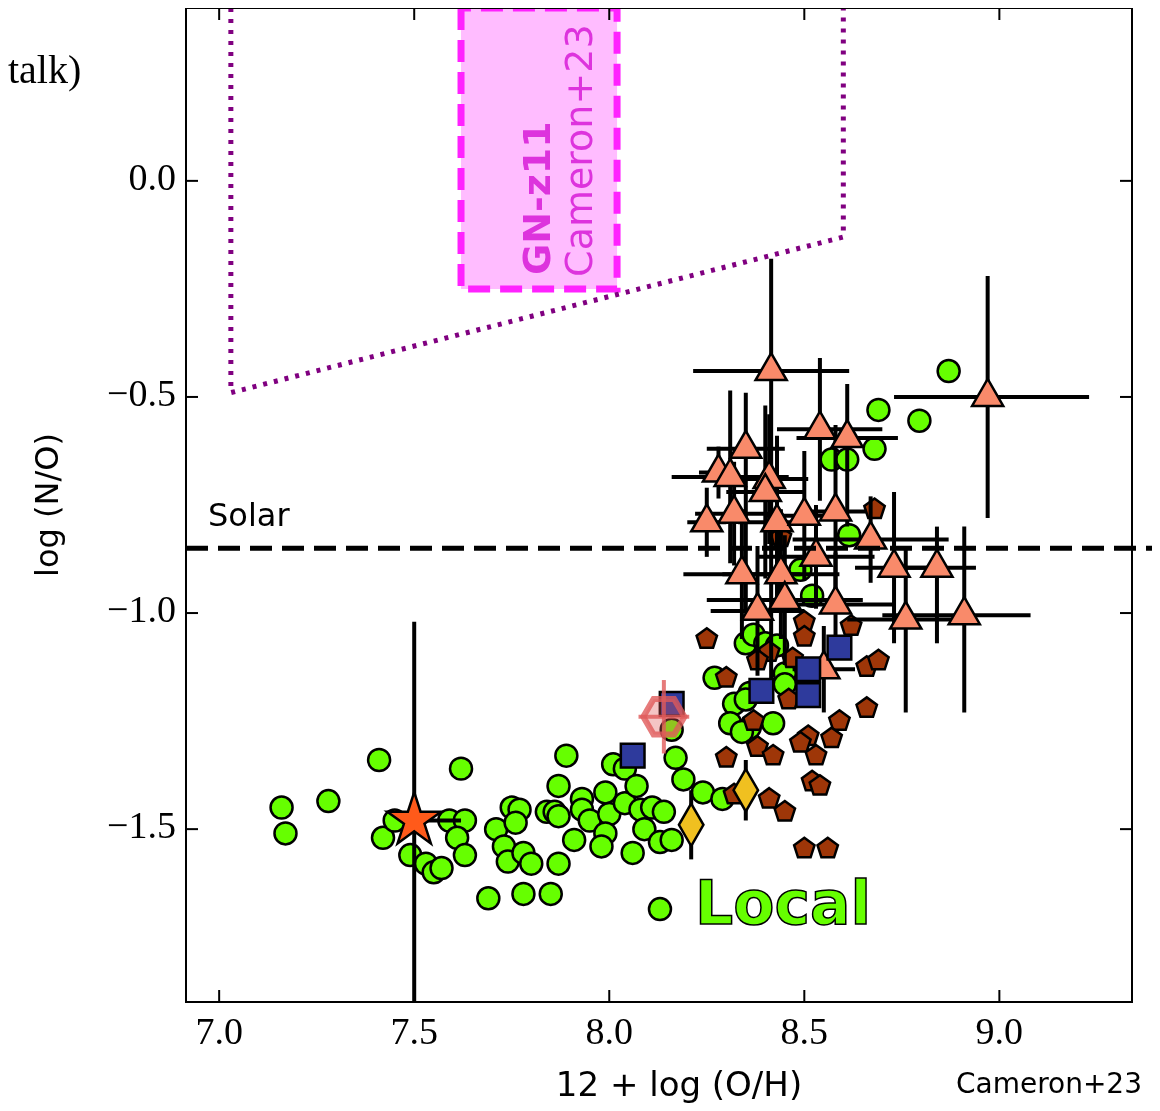  I want to click on ref-line-label: Solar, so click(249, 515).